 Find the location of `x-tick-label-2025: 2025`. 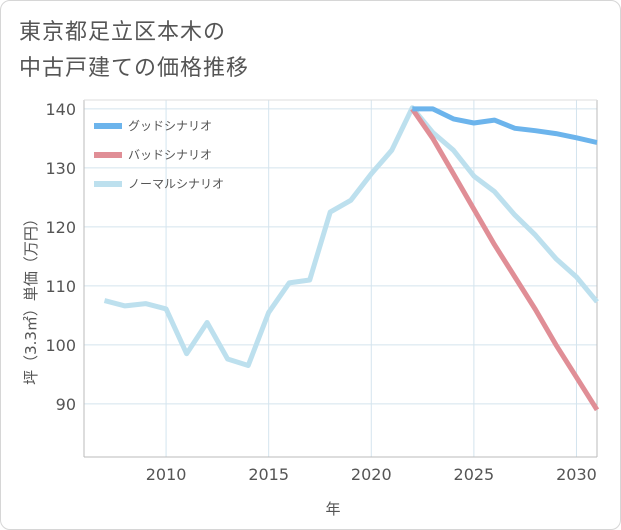

x-tick-label-2025: 2025 is located at coordinates (474, 474).